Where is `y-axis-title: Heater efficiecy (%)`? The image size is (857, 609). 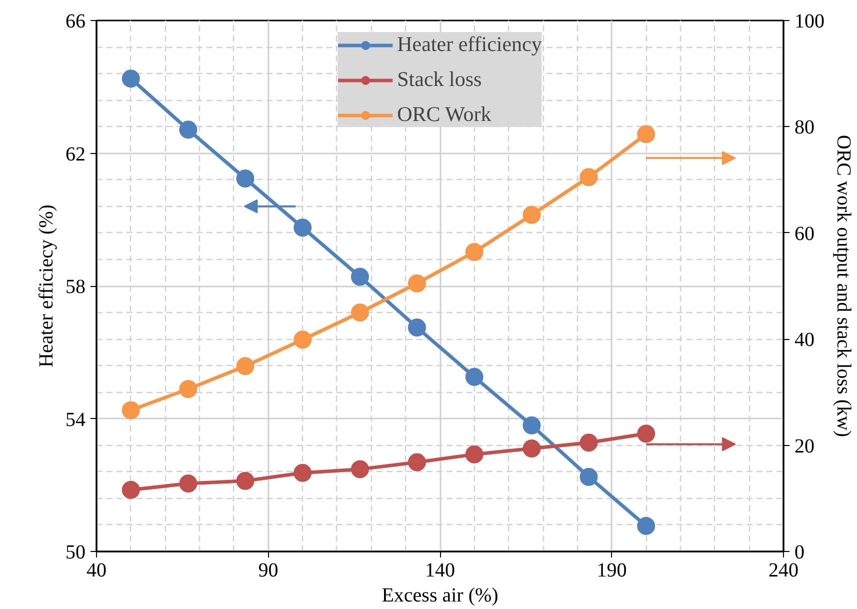 y-axis-title: Heater efficiecy (%) is located at coordinates (47, 286).